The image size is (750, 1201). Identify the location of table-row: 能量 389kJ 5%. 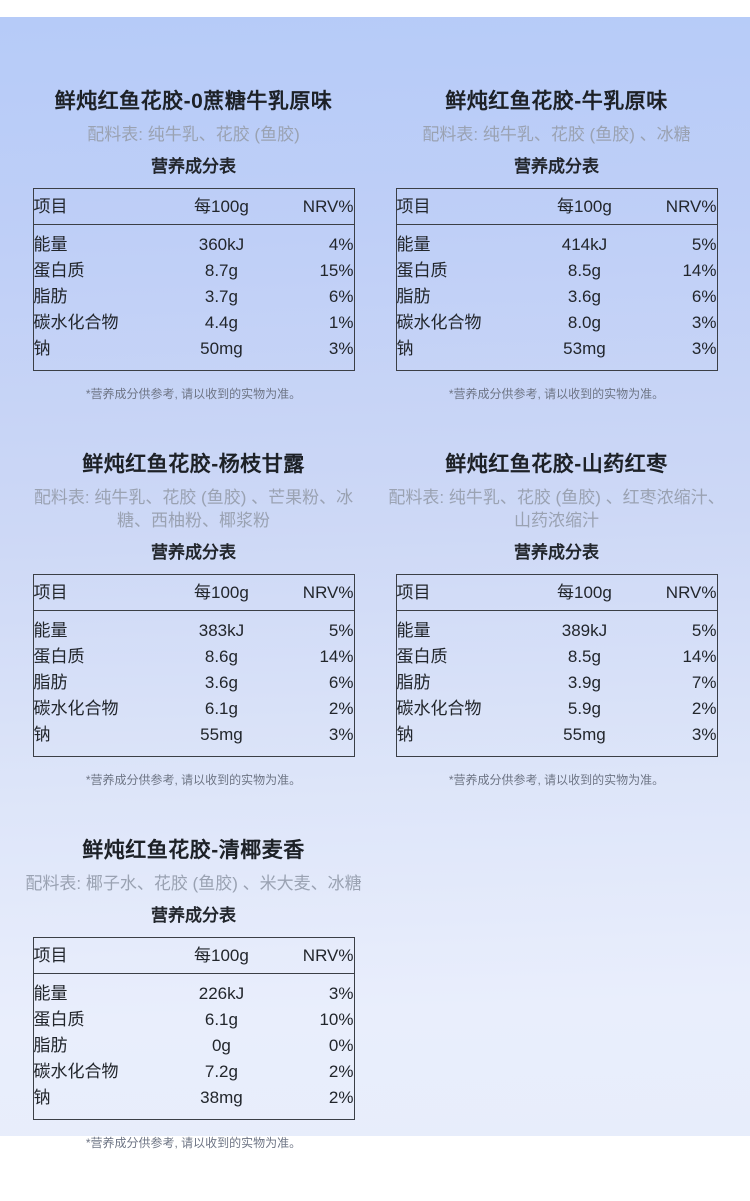
(556, 627).